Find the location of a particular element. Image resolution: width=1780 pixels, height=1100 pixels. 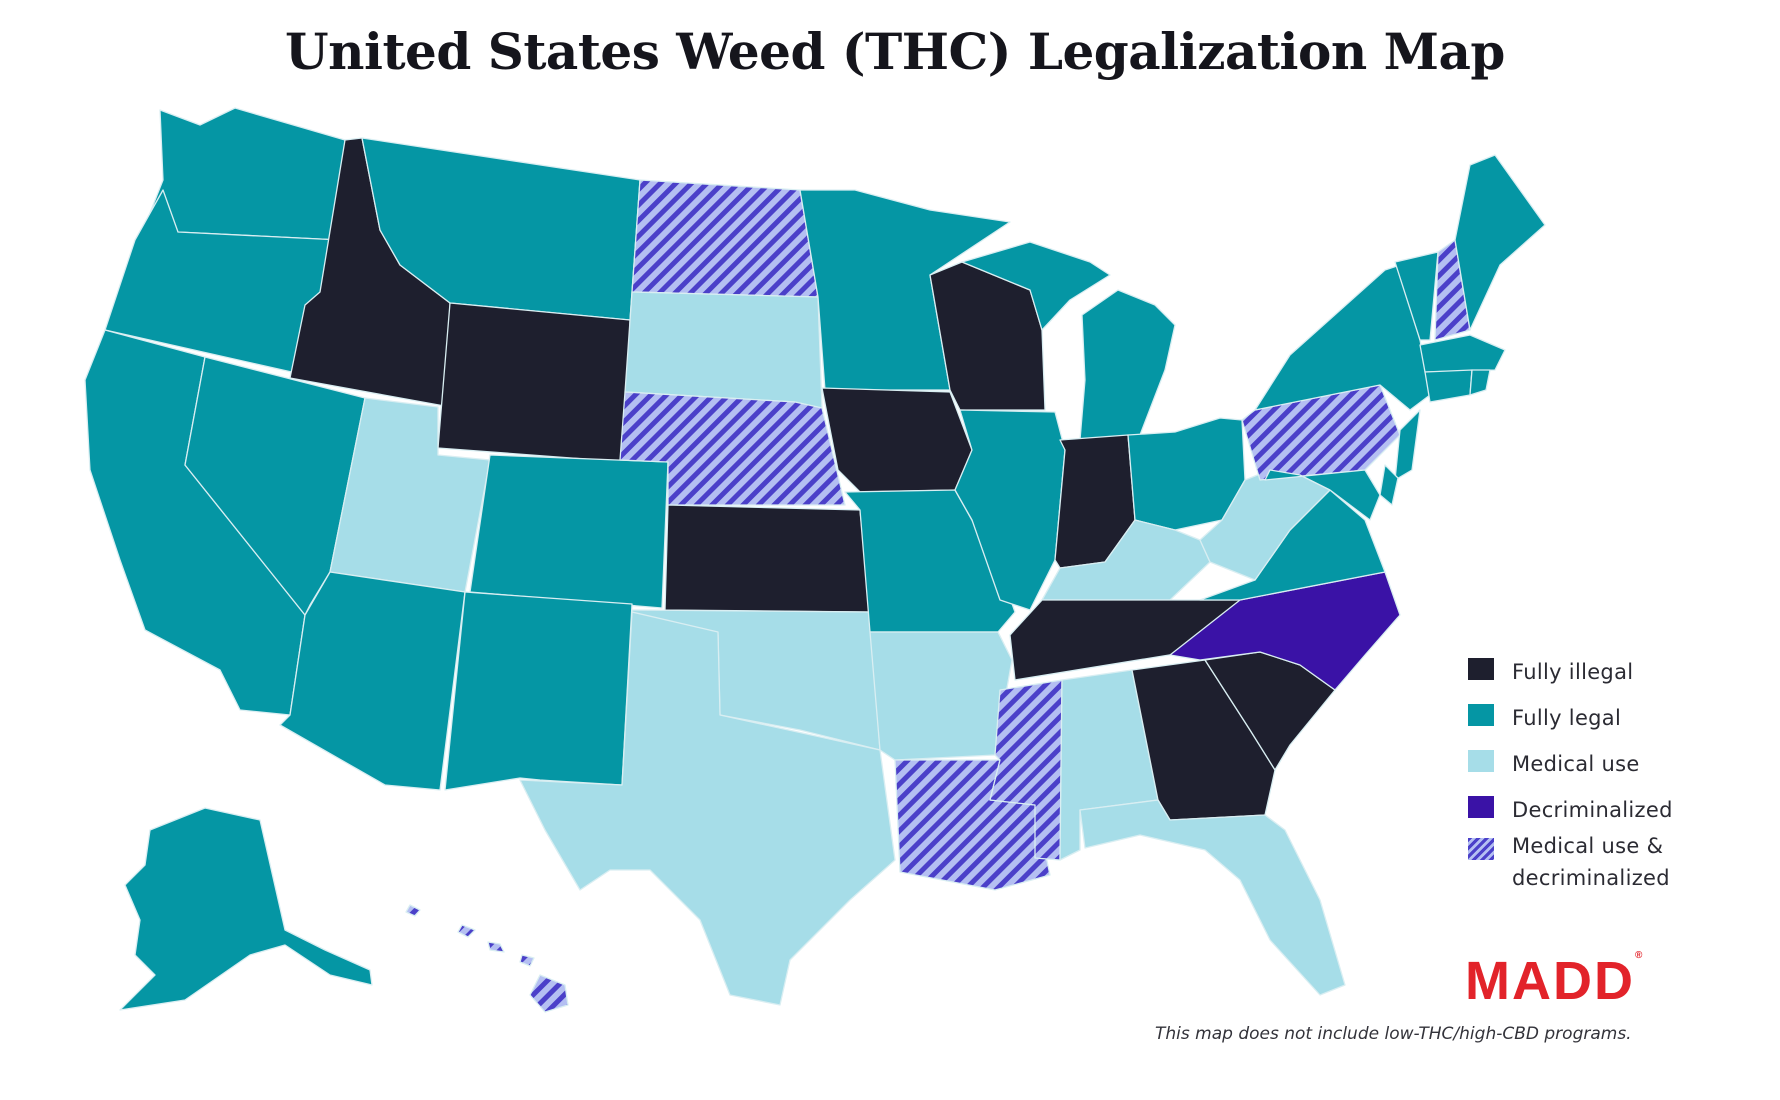

state-rhode-island is located at coordinates (1480, 382).